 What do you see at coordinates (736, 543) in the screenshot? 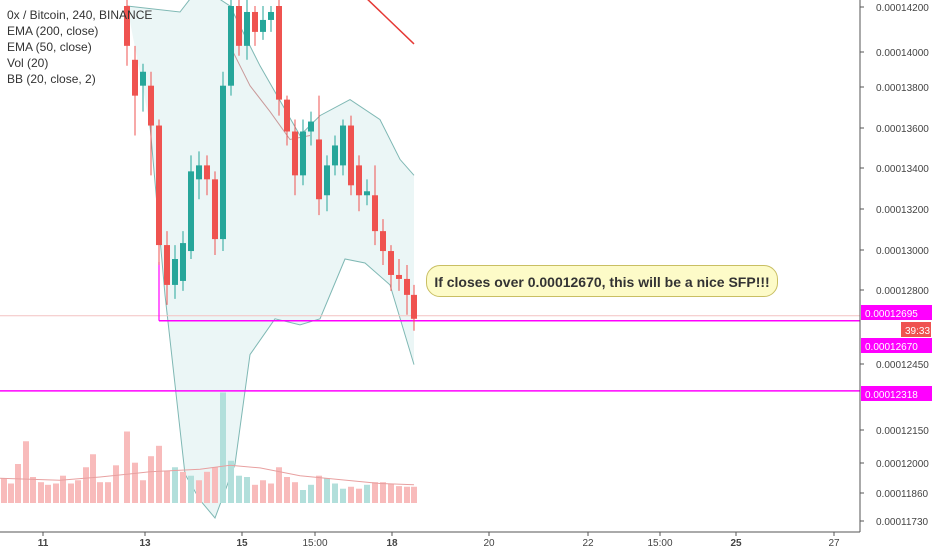
I see `time-axis-label: 25` at bounding box center [736, 543].